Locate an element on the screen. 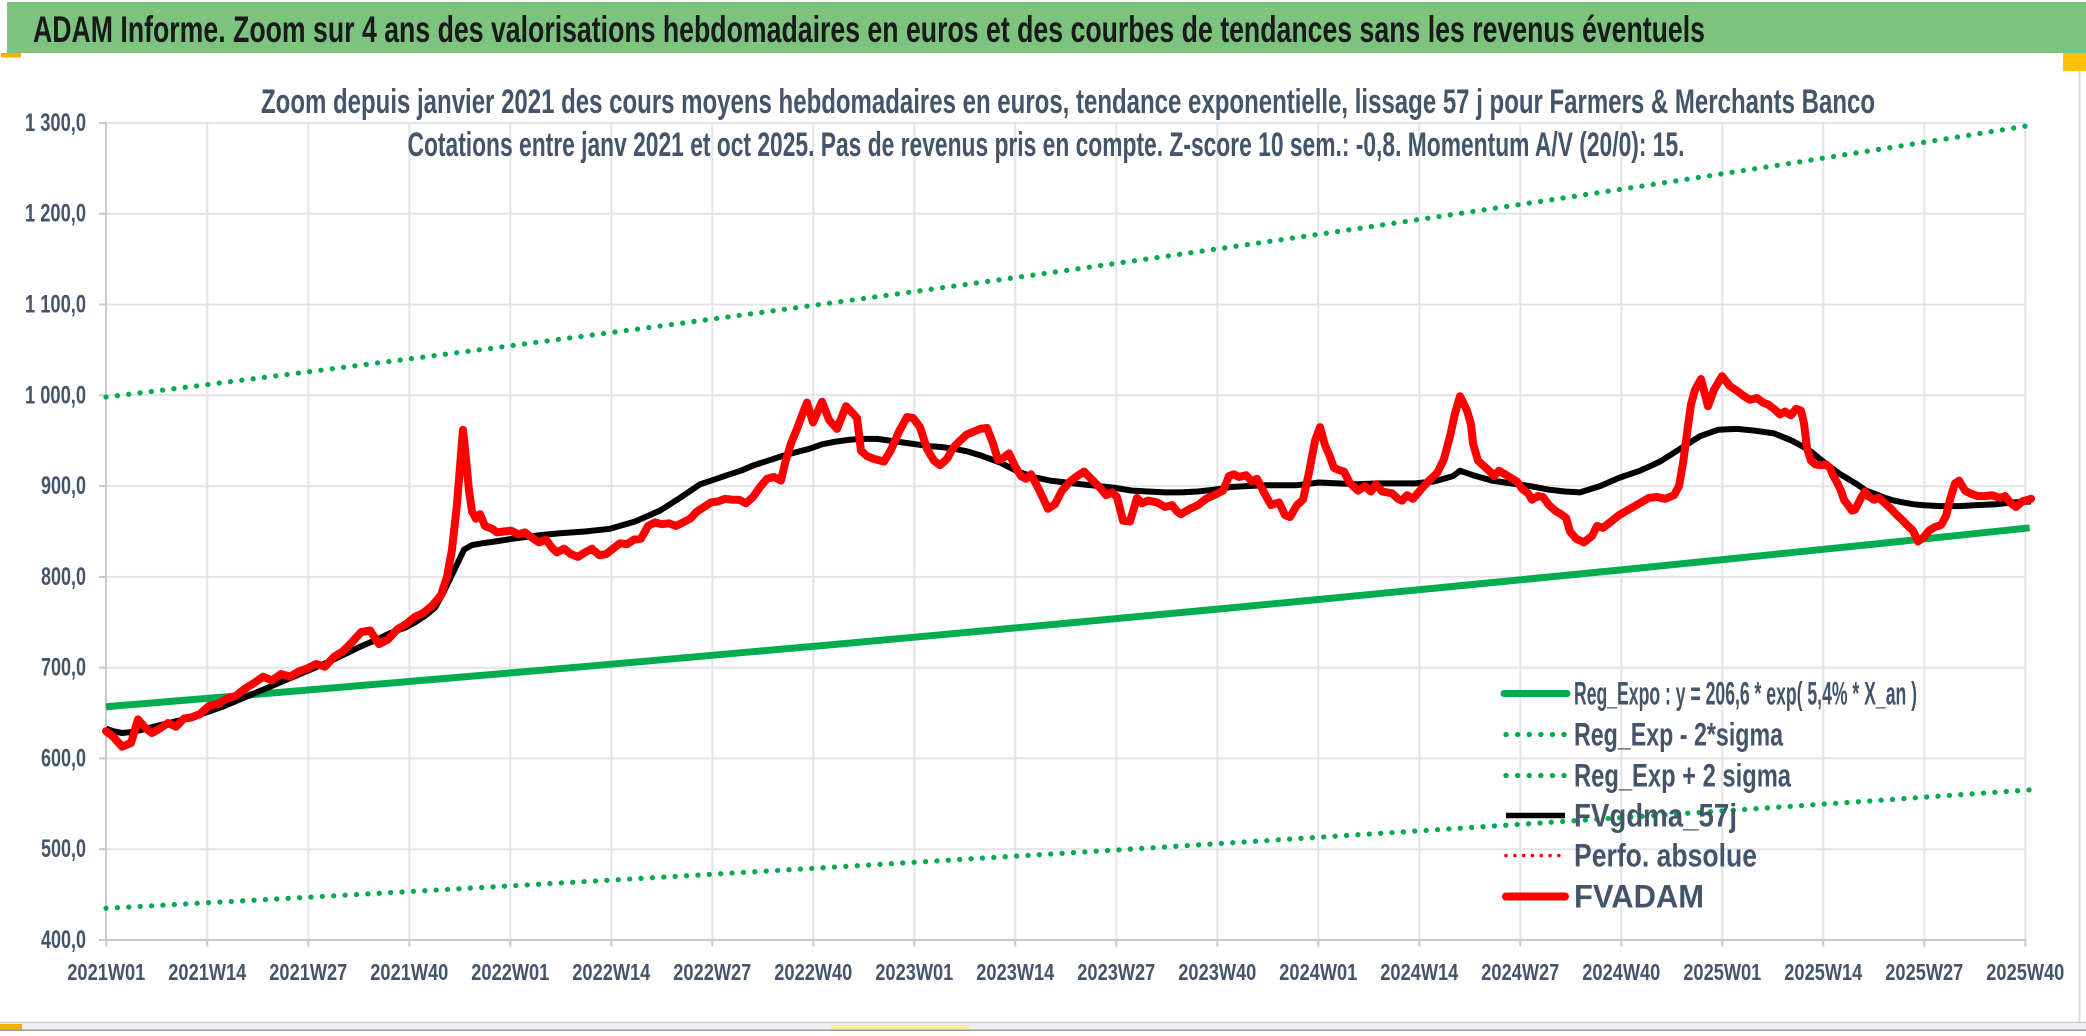 This screenshot has height=1036, width=2086. svg-text: 1 000,0 is located at coordinates (55, 395).